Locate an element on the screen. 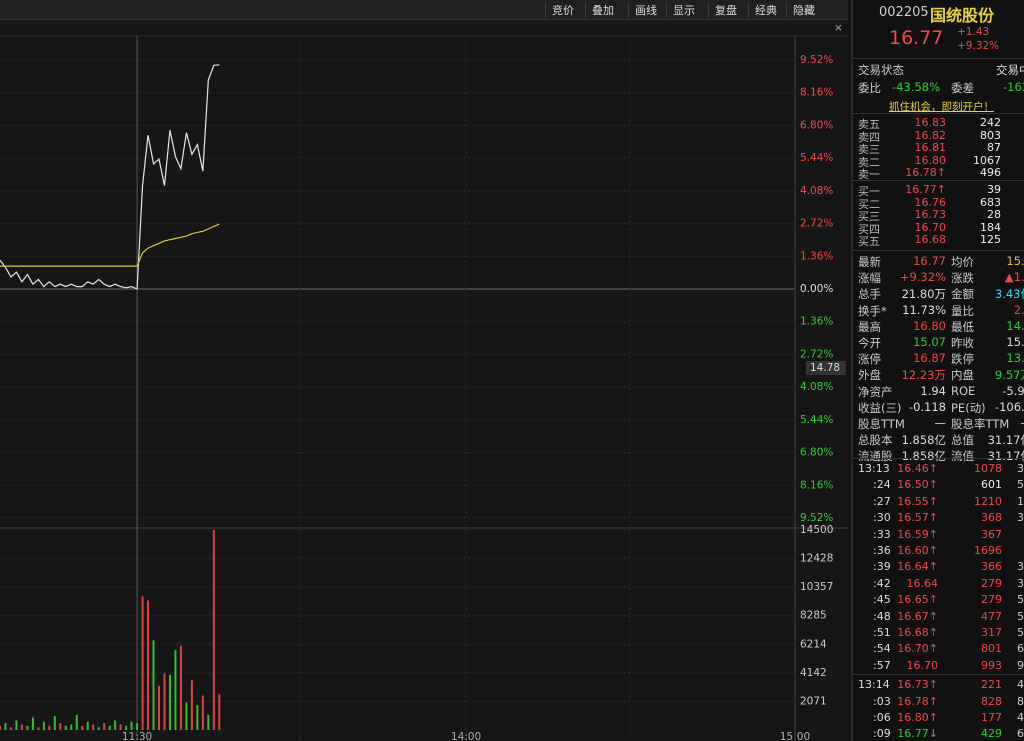 This screenshot has height=741, width=1024. tick-count: 44 is located at coordinates (1020, 717).